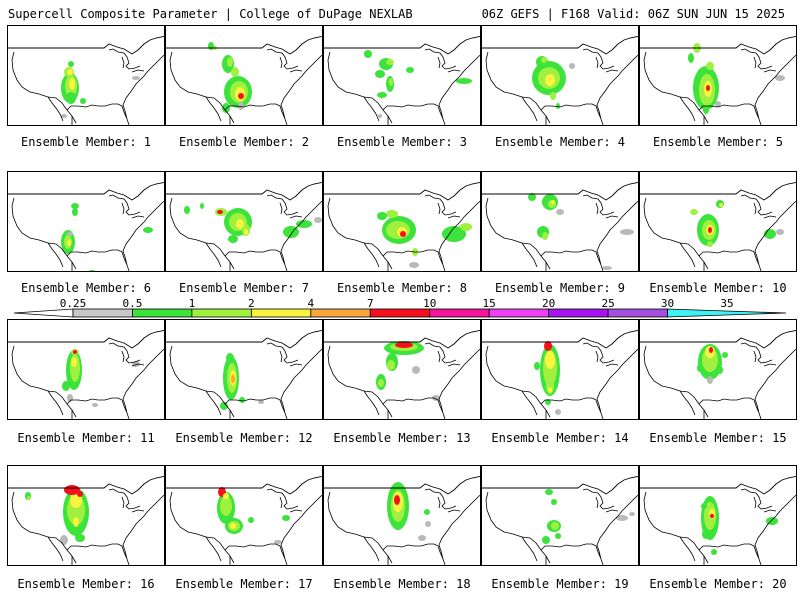 The height and width of the screenshot is (600, 800). I want to click on ensemble-member-label: Ensemble Member: 13, so click(402, 438).